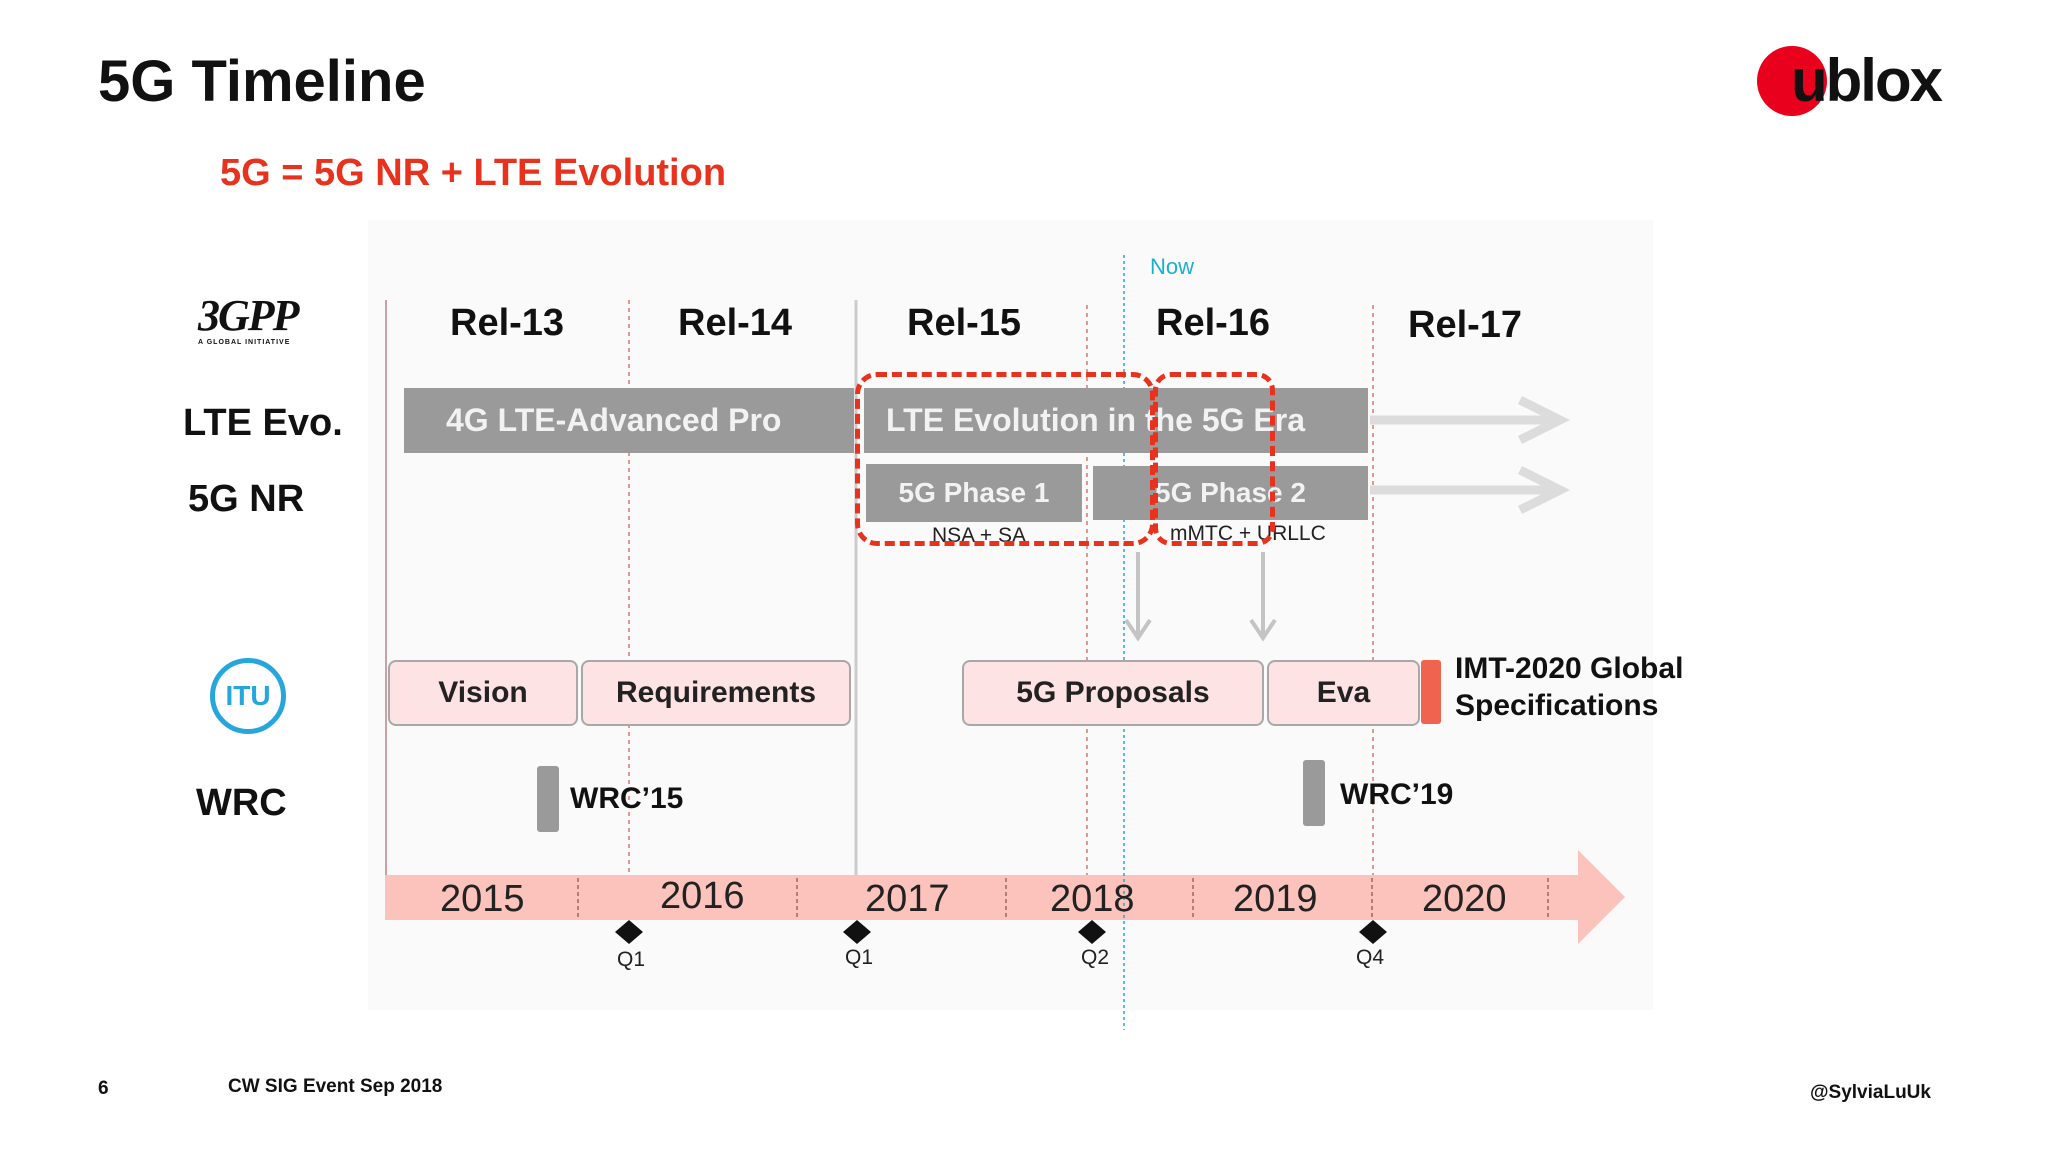 The image size is (2048, 1152). What do you see at coordinates (907, 899) in the screenshot?
I see `year-label: 2017` at bounding box center [907, 899].